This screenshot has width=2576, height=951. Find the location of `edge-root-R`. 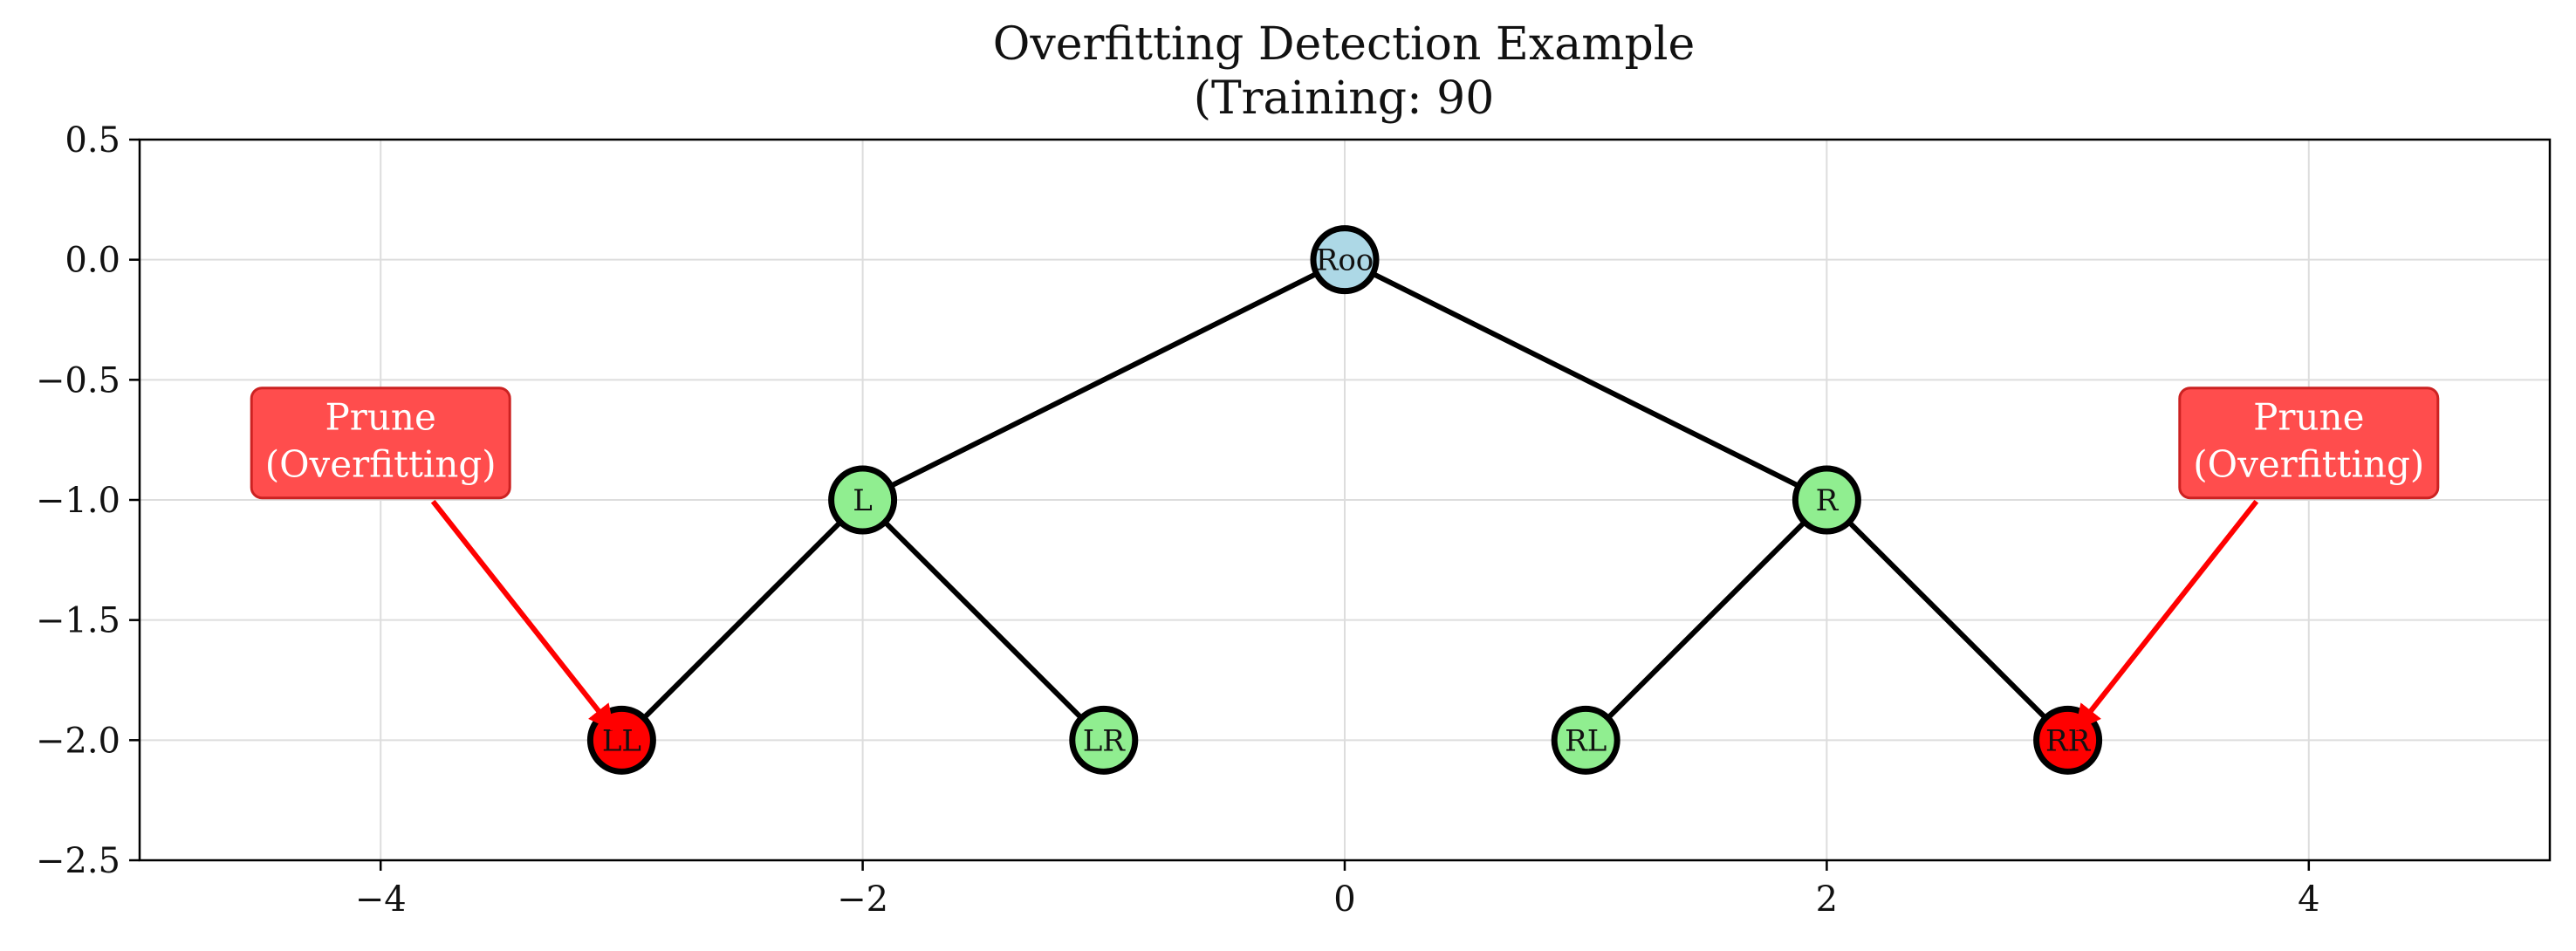

edge-root-R is located at coordinates (1586, 380).